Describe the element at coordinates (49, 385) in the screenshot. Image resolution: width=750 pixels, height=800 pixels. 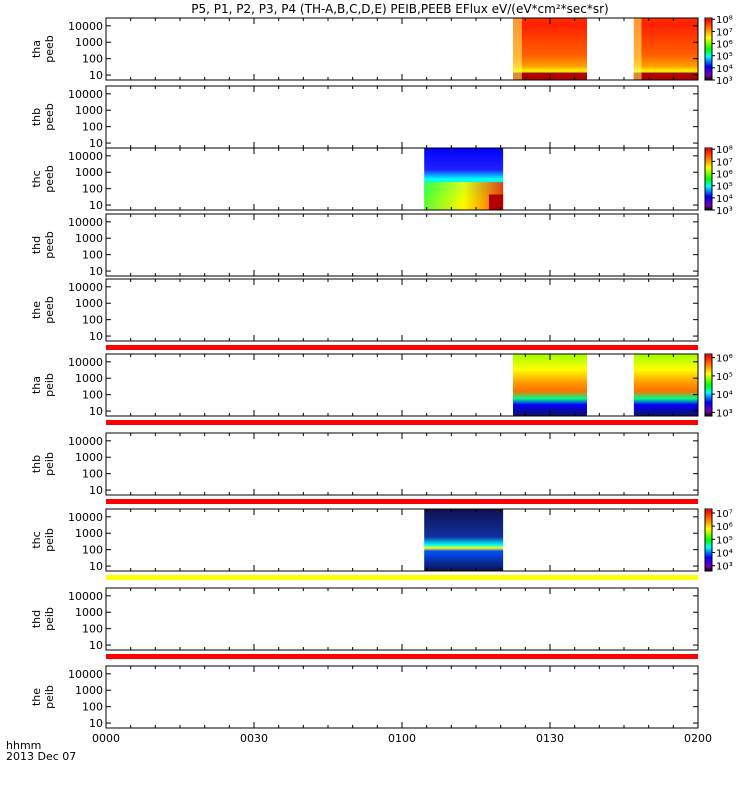
I see `panel-product-label-tha-peib: peib` at that location.